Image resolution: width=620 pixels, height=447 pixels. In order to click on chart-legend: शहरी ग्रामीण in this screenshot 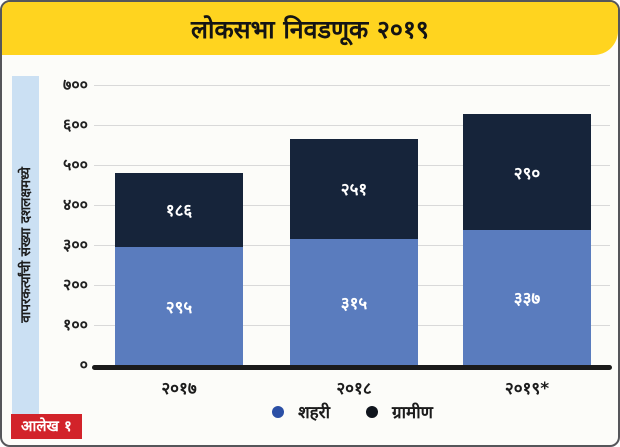, I will do `click(352, 411)`.